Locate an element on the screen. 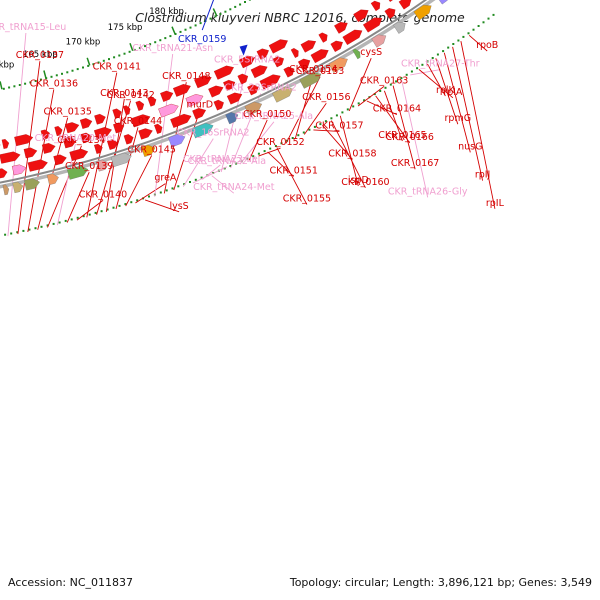 Image resolution: width=600 pixels, height=600 pixels. gene-label: CKR_0156 is located at coordinates (326, 97).